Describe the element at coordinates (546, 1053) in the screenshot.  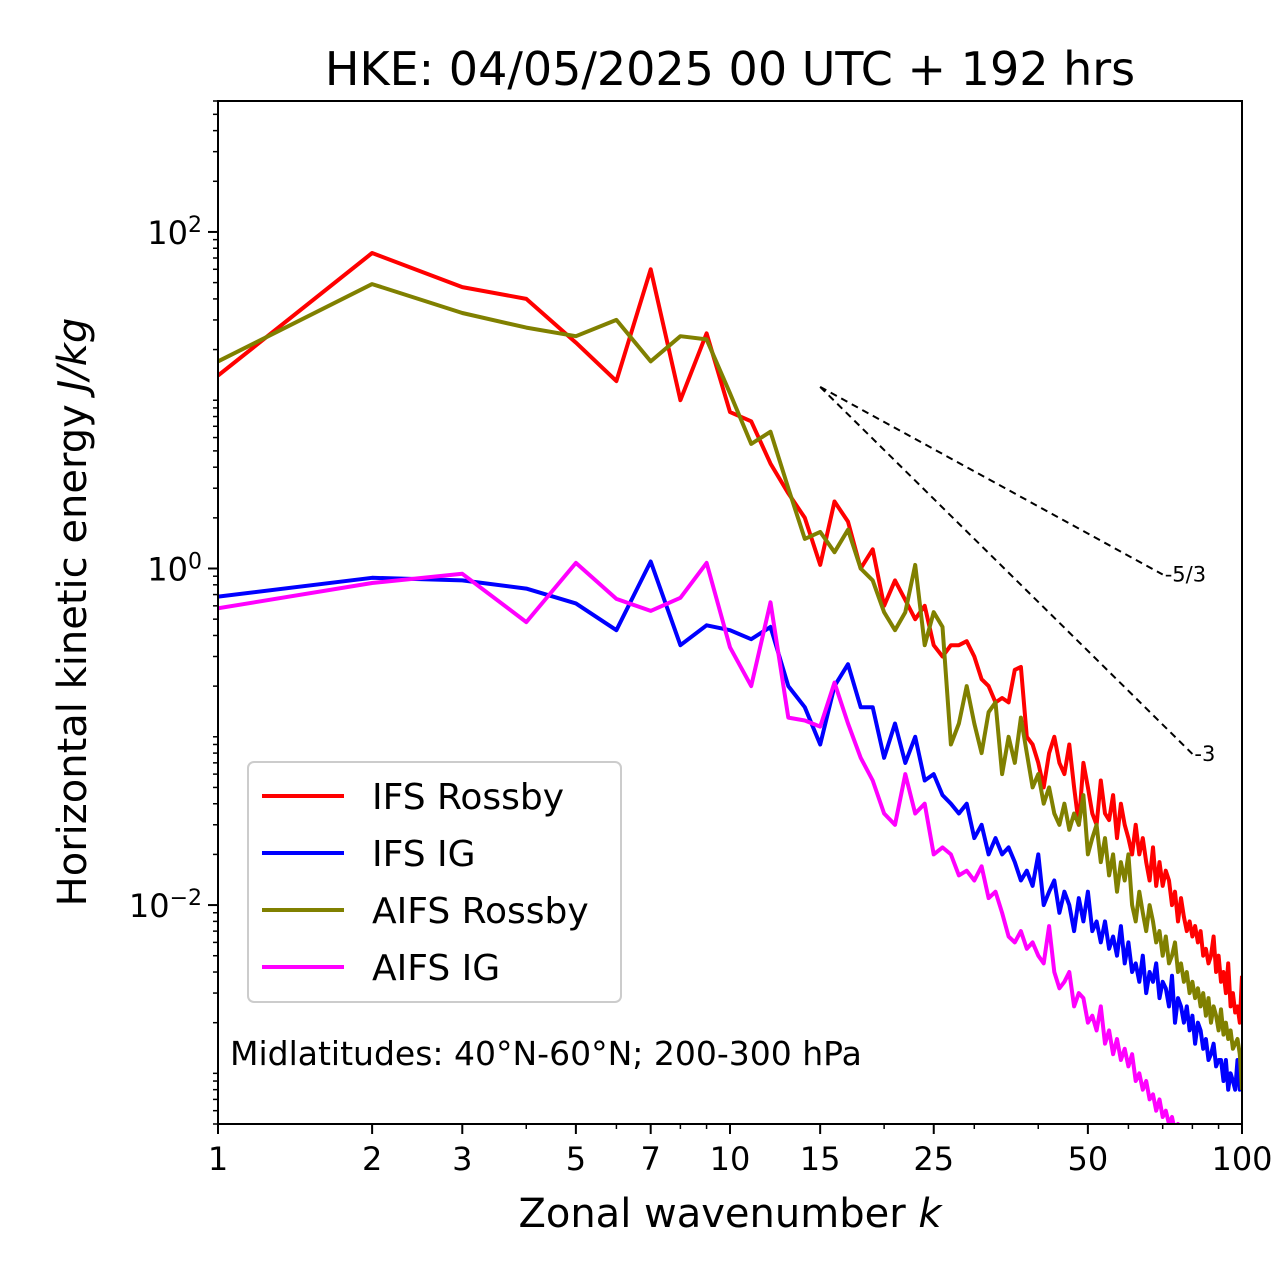
I see `region-annotation: Midlatitudes: 40°N-60°N; 200-300 hPa` at that location.